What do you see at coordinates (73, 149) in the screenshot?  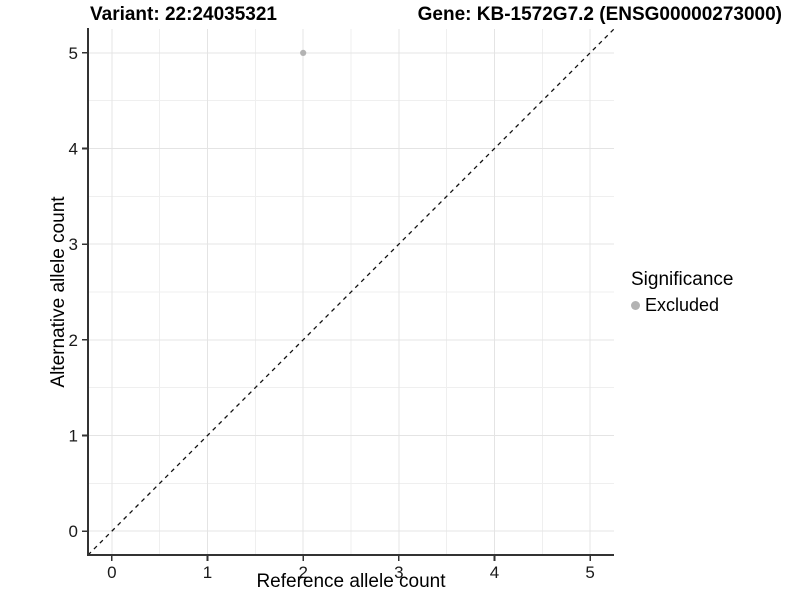 I see `y-tick-label: 4` at bounding box center [73, 149].